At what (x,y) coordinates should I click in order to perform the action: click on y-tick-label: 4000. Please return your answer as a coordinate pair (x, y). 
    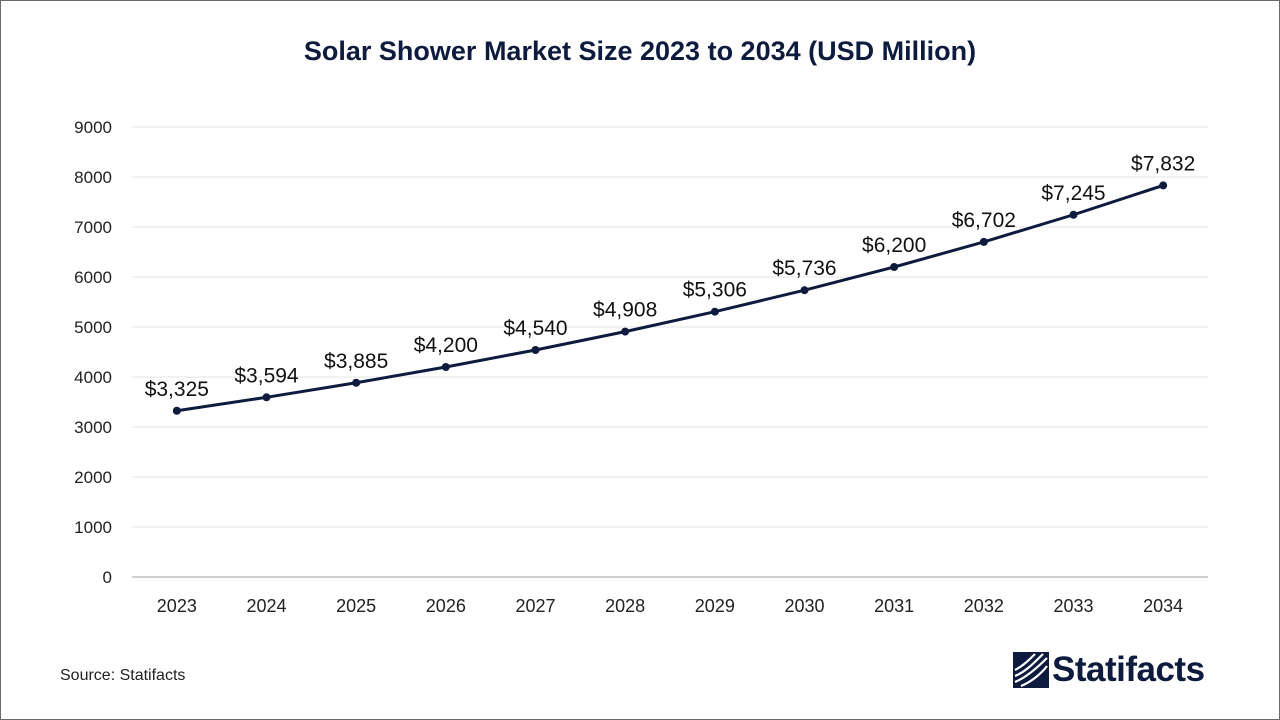
    Looking at the image, I should click on (93, 377).